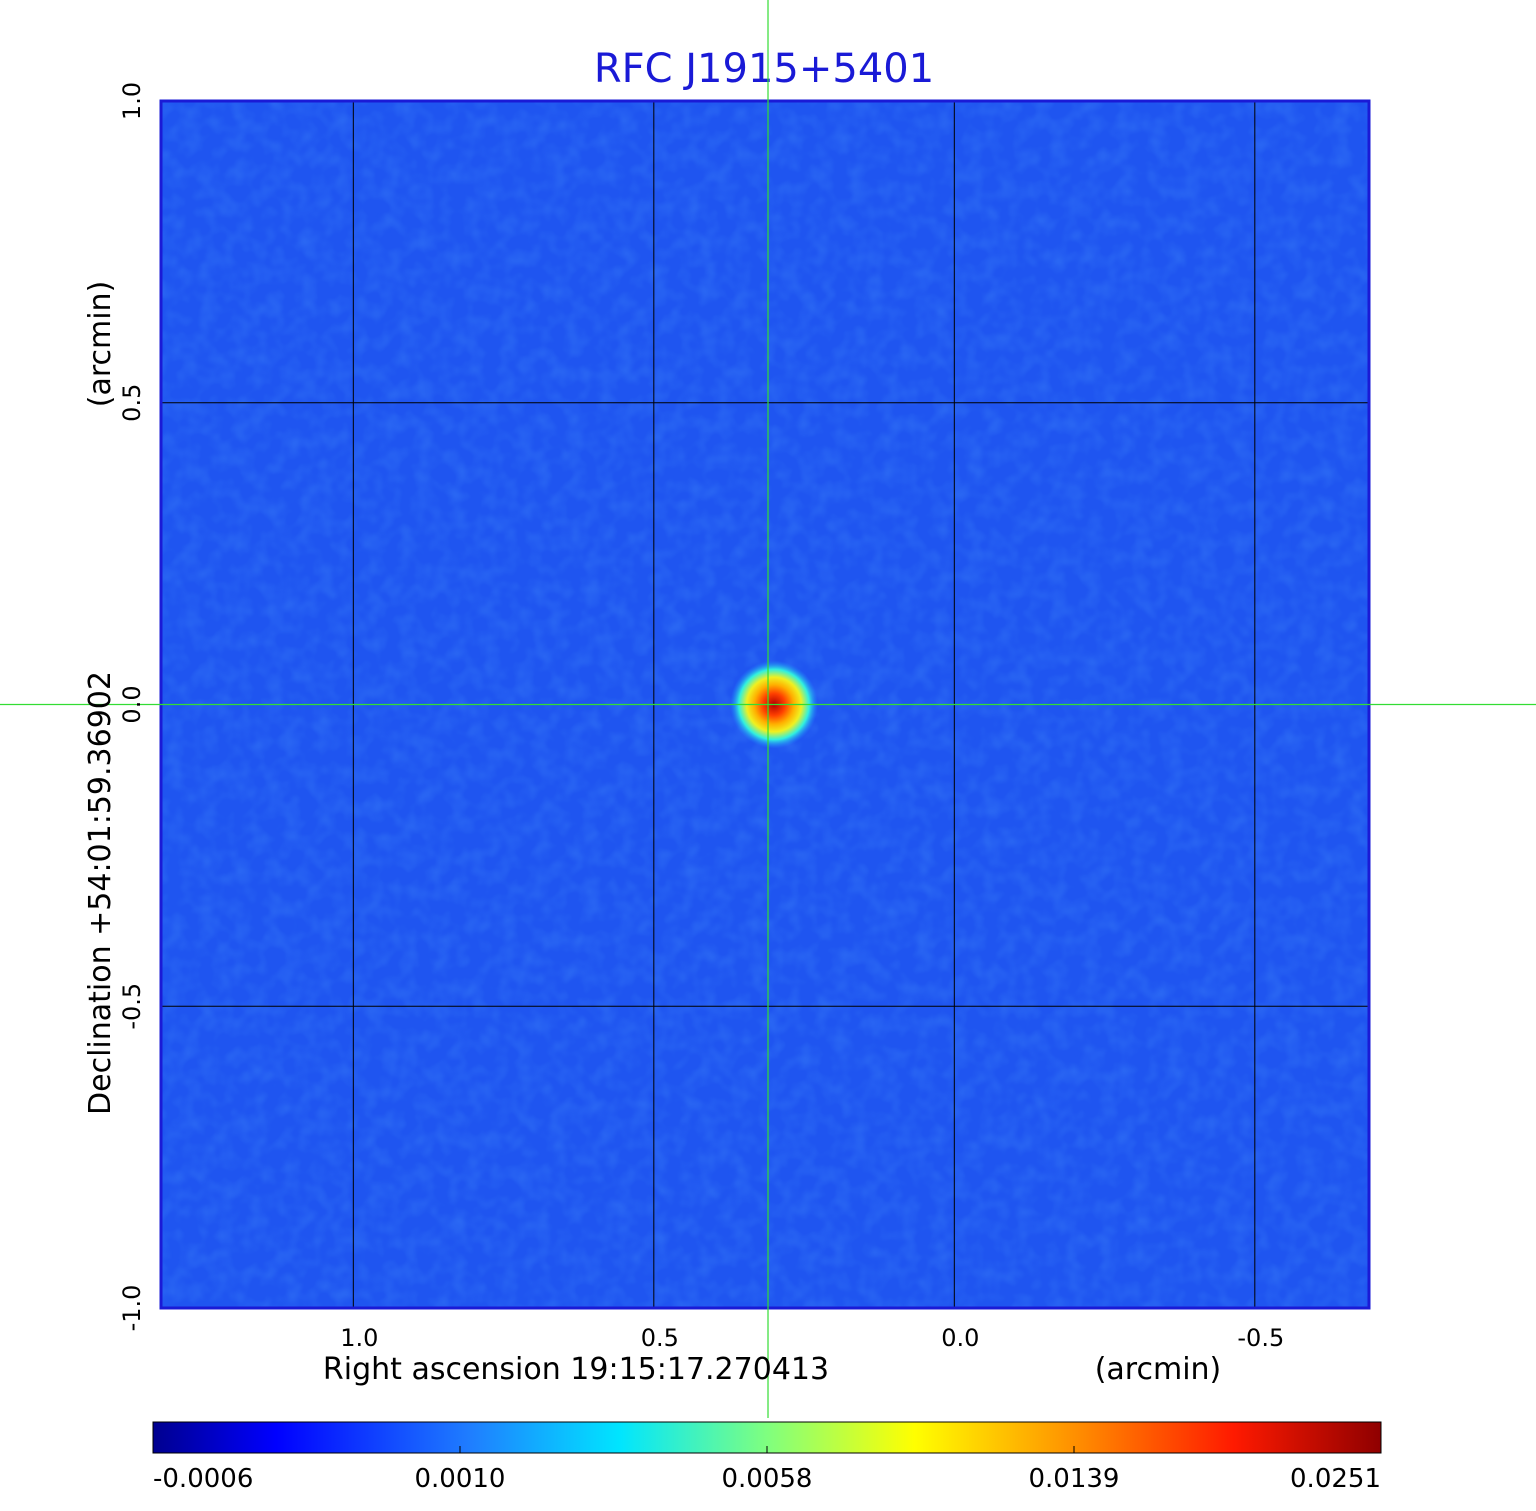 The image size is (1536, 1511). I want to click on colorbar-tick-label: 0.0010, so click(460, 1479).